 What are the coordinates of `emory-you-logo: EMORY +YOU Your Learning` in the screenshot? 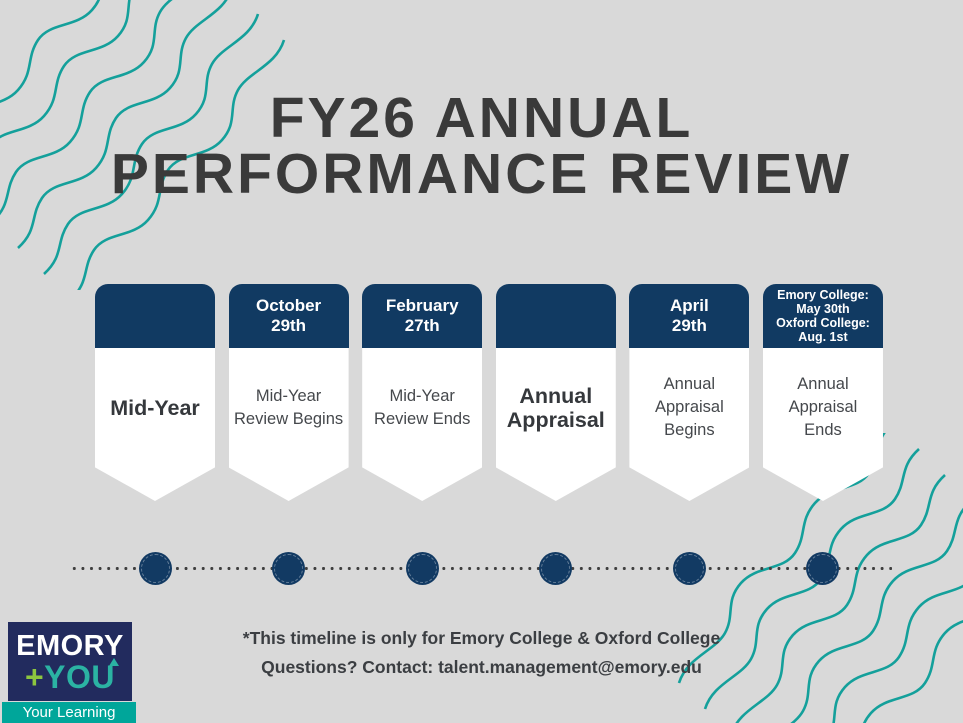 It's located at (69, 672).